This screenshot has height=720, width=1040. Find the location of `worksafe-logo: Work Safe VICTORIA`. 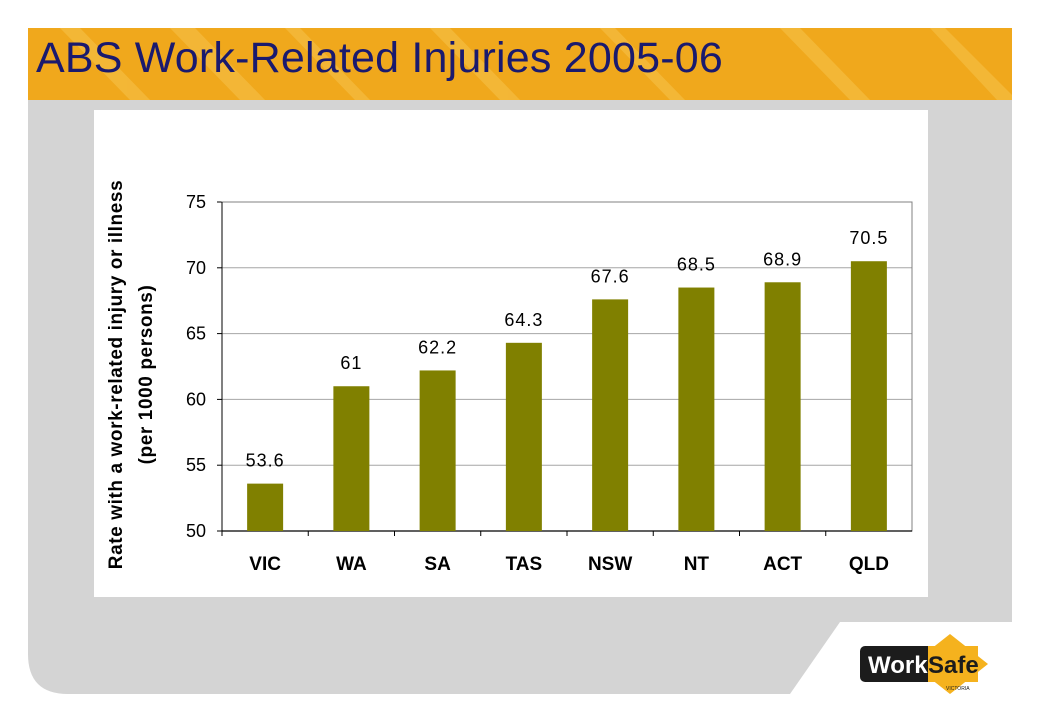

worksafe-logo: Work Safe VICTORIA is located at coordinates (925, 664).